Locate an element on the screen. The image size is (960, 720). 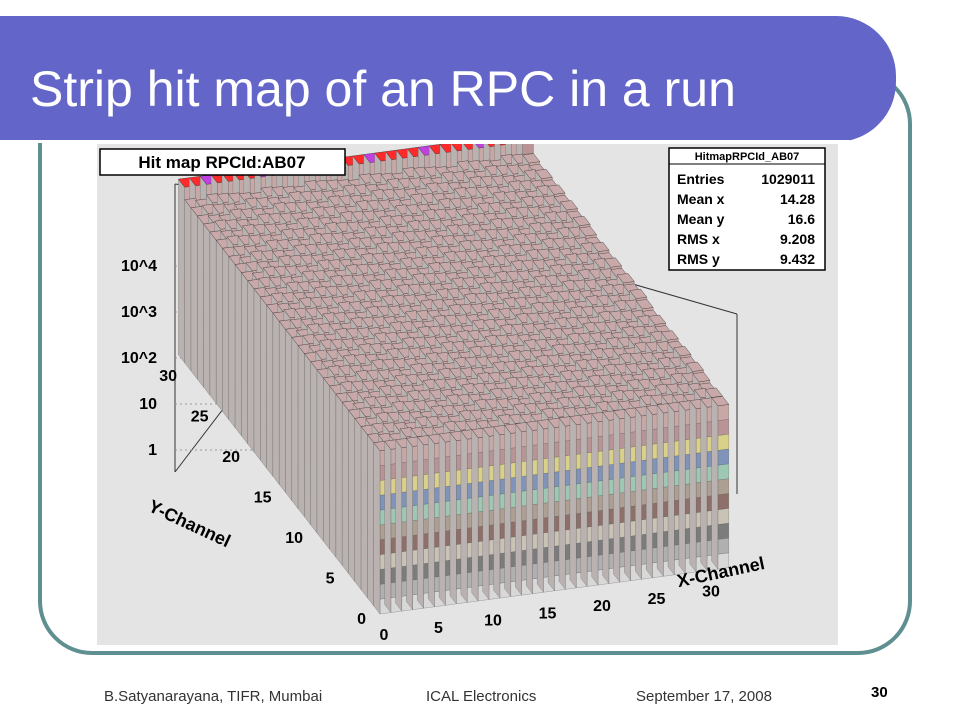
bar-front-band is located at coordinates (528, 149).